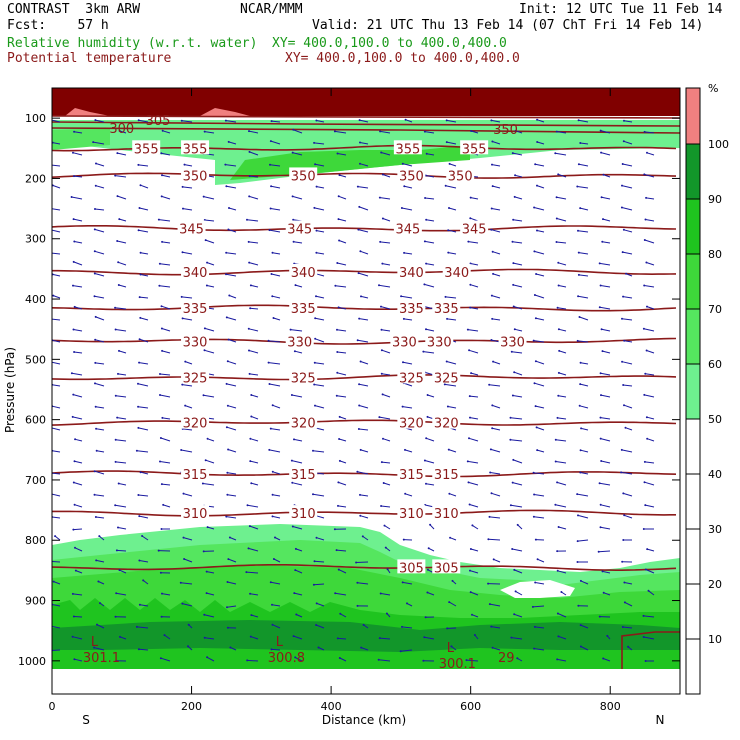 The image size is (740, 740). I want to click on colorbar-label: 30, so click(715, 529).